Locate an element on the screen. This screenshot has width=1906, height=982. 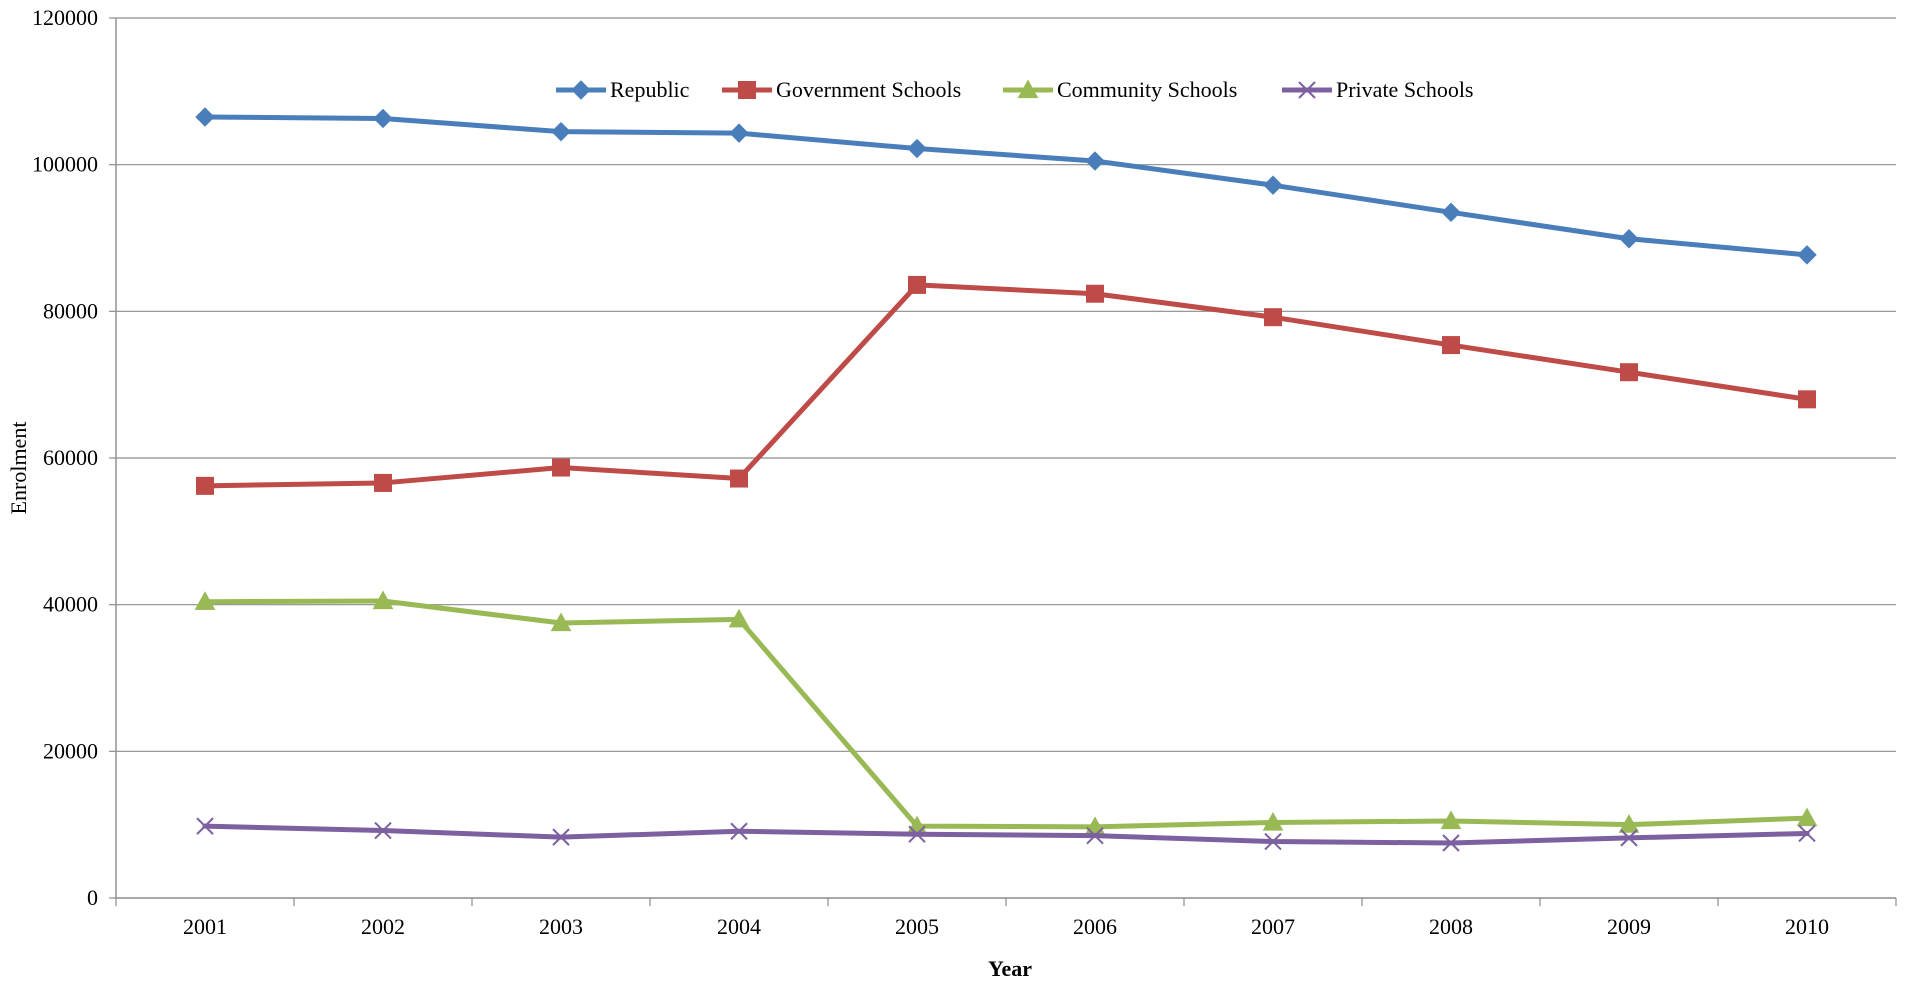
x-tick-label: 2003 is located at coordinates (561, 926).